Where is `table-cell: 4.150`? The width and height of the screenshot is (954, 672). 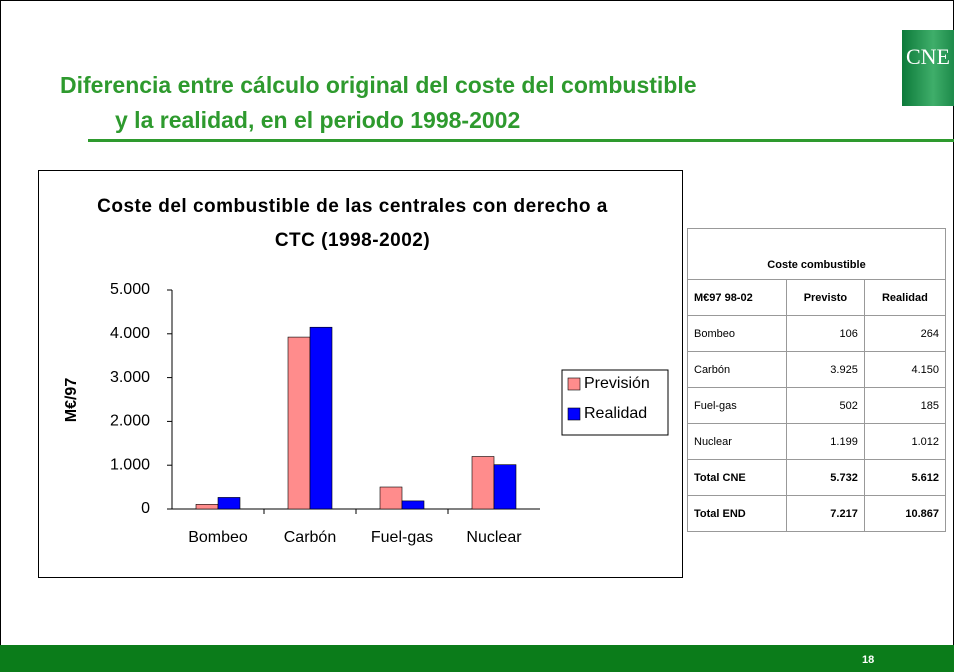 table-cell: 4.150 is located at coordinates (905, 369).